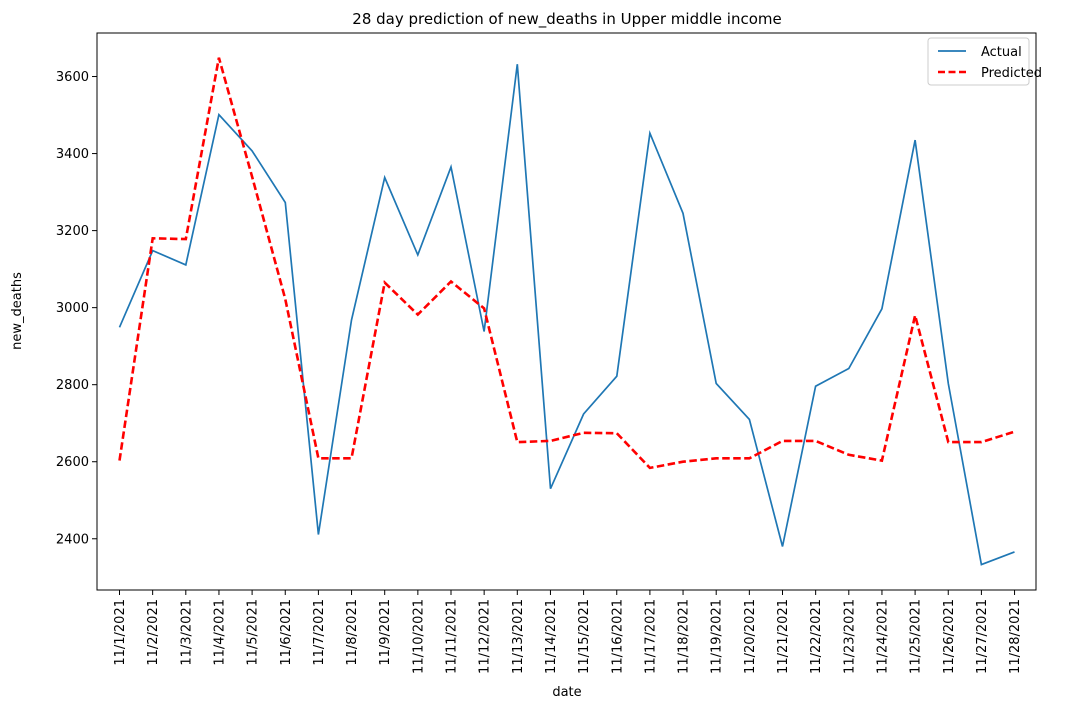  I want to click on y-tick-label: 3200, so click(72, 231).